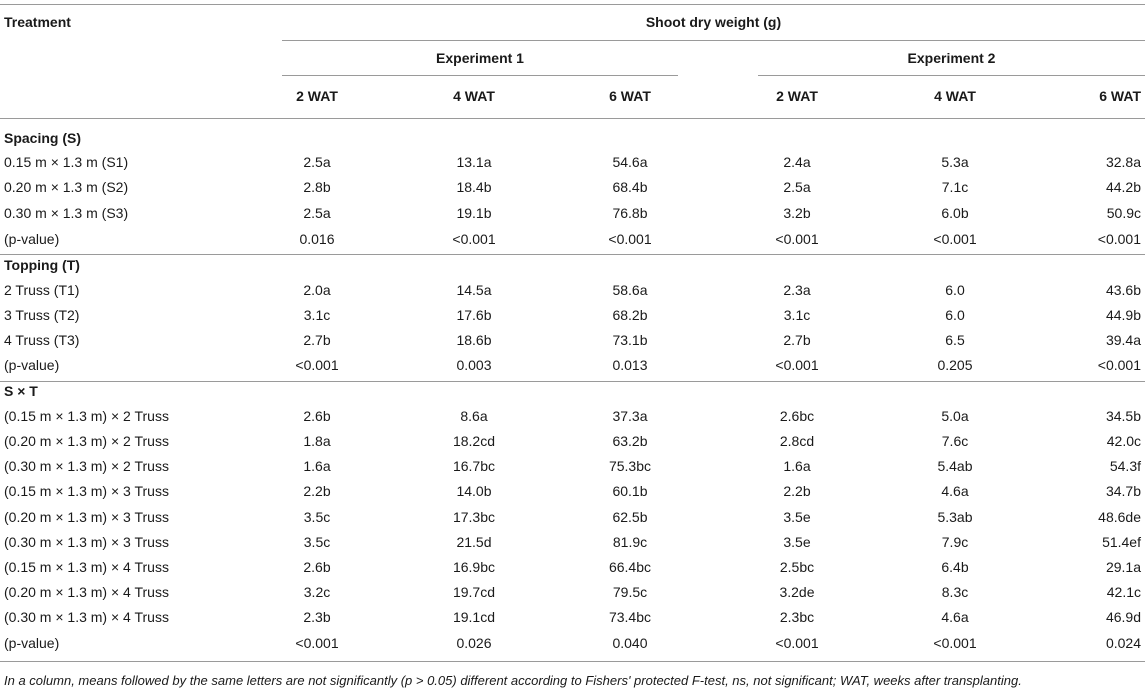  I want to click on table-cell: 2.0a, so click(317, 290).